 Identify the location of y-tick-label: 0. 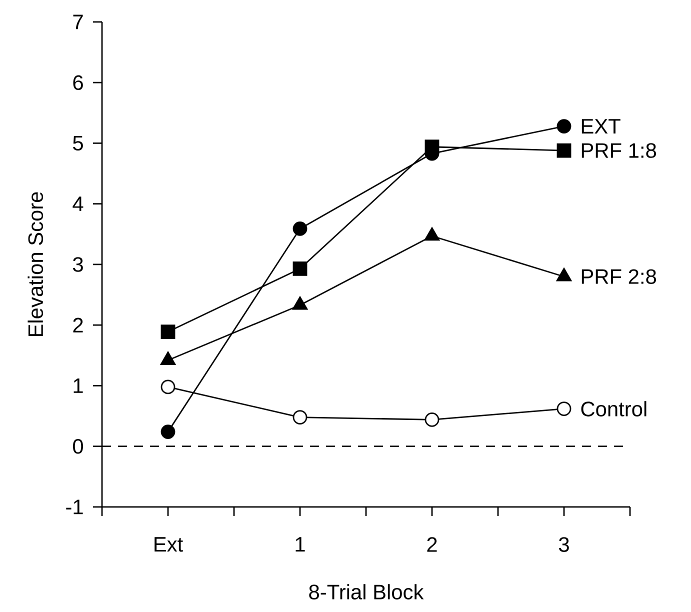
(78, 446).